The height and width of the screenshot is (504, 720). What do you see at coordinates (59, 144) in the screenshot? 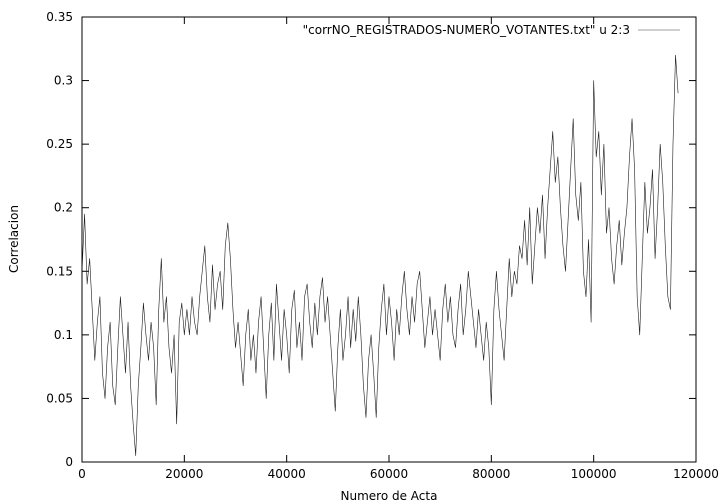
I see `y-tick-label: 0.25` at bounding box center [59, 144].